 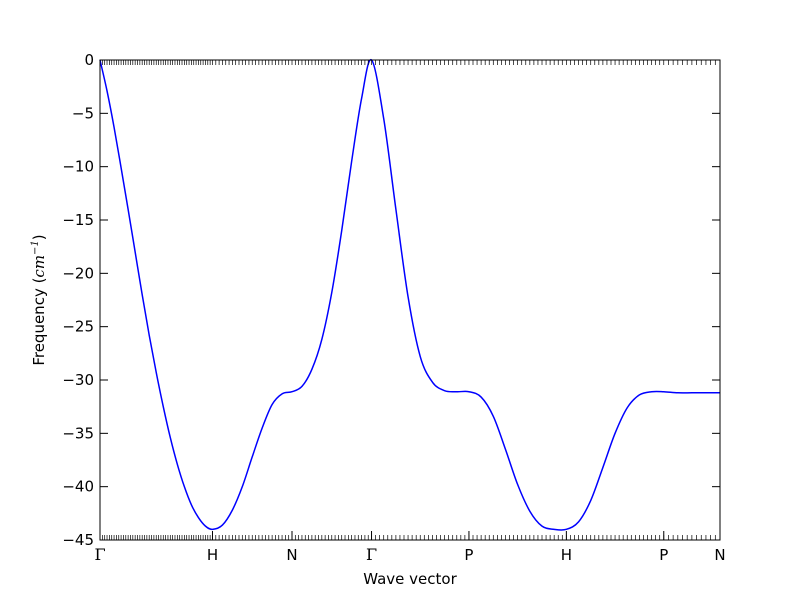 What do you see at coordinates (39, 266) in the screenshot?
I see `y-axis-label-unit: cm` at bounding box center [39, 266].